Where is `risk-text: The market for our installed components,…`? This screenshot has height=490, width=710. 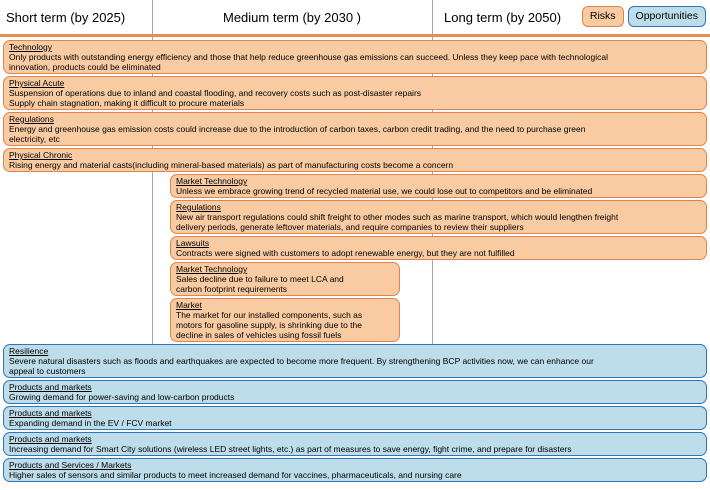
risk-text: The market for our installed components,… is located at coordinates (269, 325).